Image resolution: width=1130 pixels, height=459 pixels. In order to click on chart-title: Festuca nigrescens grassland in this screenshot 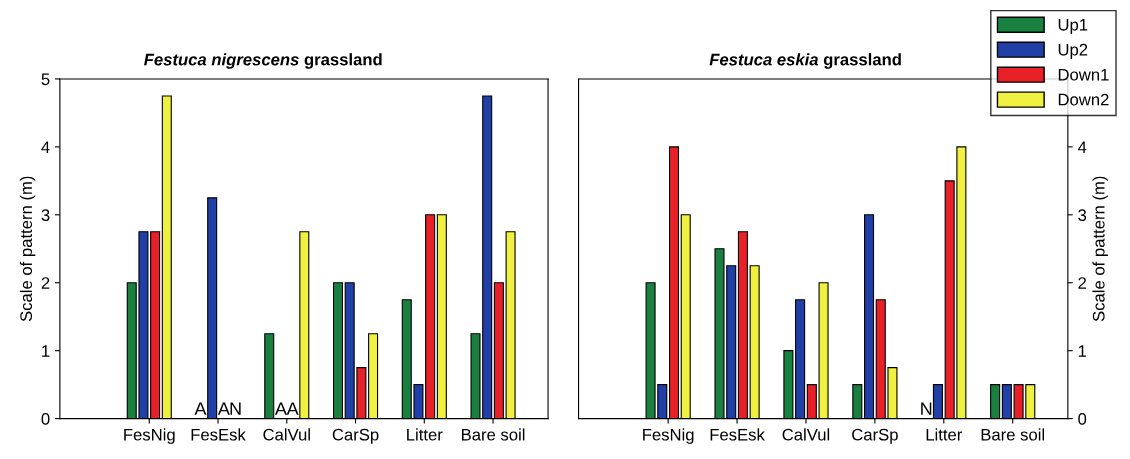, I will do `click(263, 61)`.